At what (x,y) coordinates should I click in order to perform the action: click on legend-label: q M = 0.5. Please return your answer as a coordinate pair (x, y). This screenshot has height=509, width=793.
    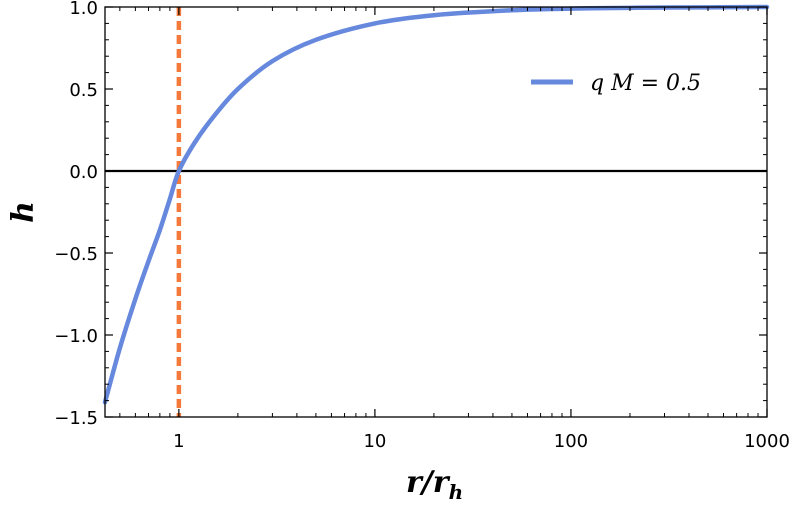
    Looking at the image, I should click on (645, 83).